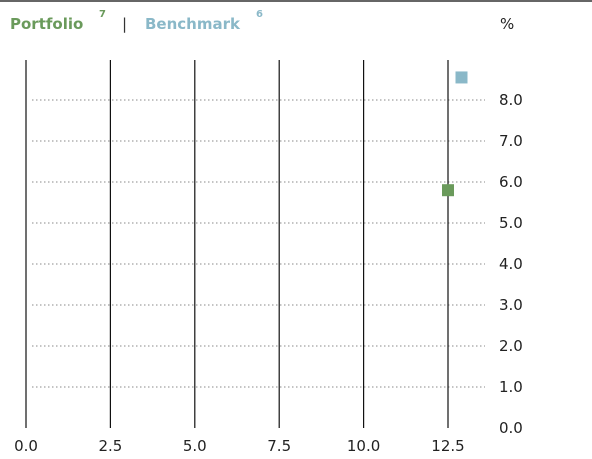 This screenshot has height=459, width=592. What do you see at coordinates (507, 24) in the screenshot?
I see `unit-label: %` at bounding box center [507, 24].